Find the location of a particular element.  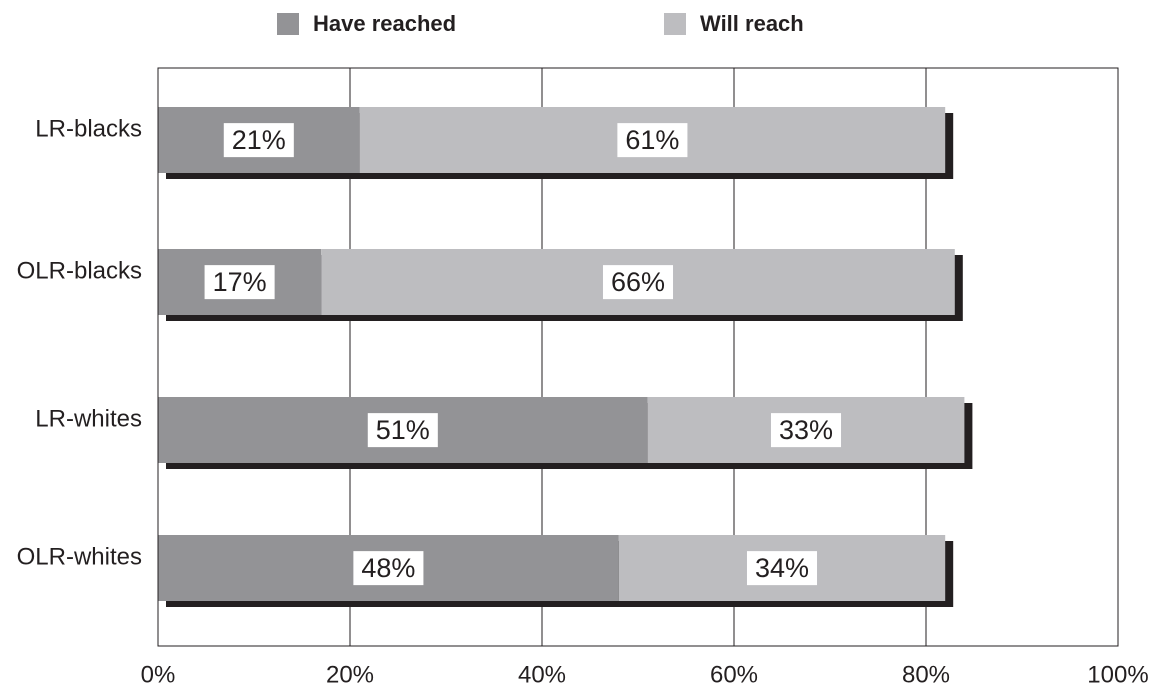

x-tick-label: 0% is located at coordinates (158, 674).